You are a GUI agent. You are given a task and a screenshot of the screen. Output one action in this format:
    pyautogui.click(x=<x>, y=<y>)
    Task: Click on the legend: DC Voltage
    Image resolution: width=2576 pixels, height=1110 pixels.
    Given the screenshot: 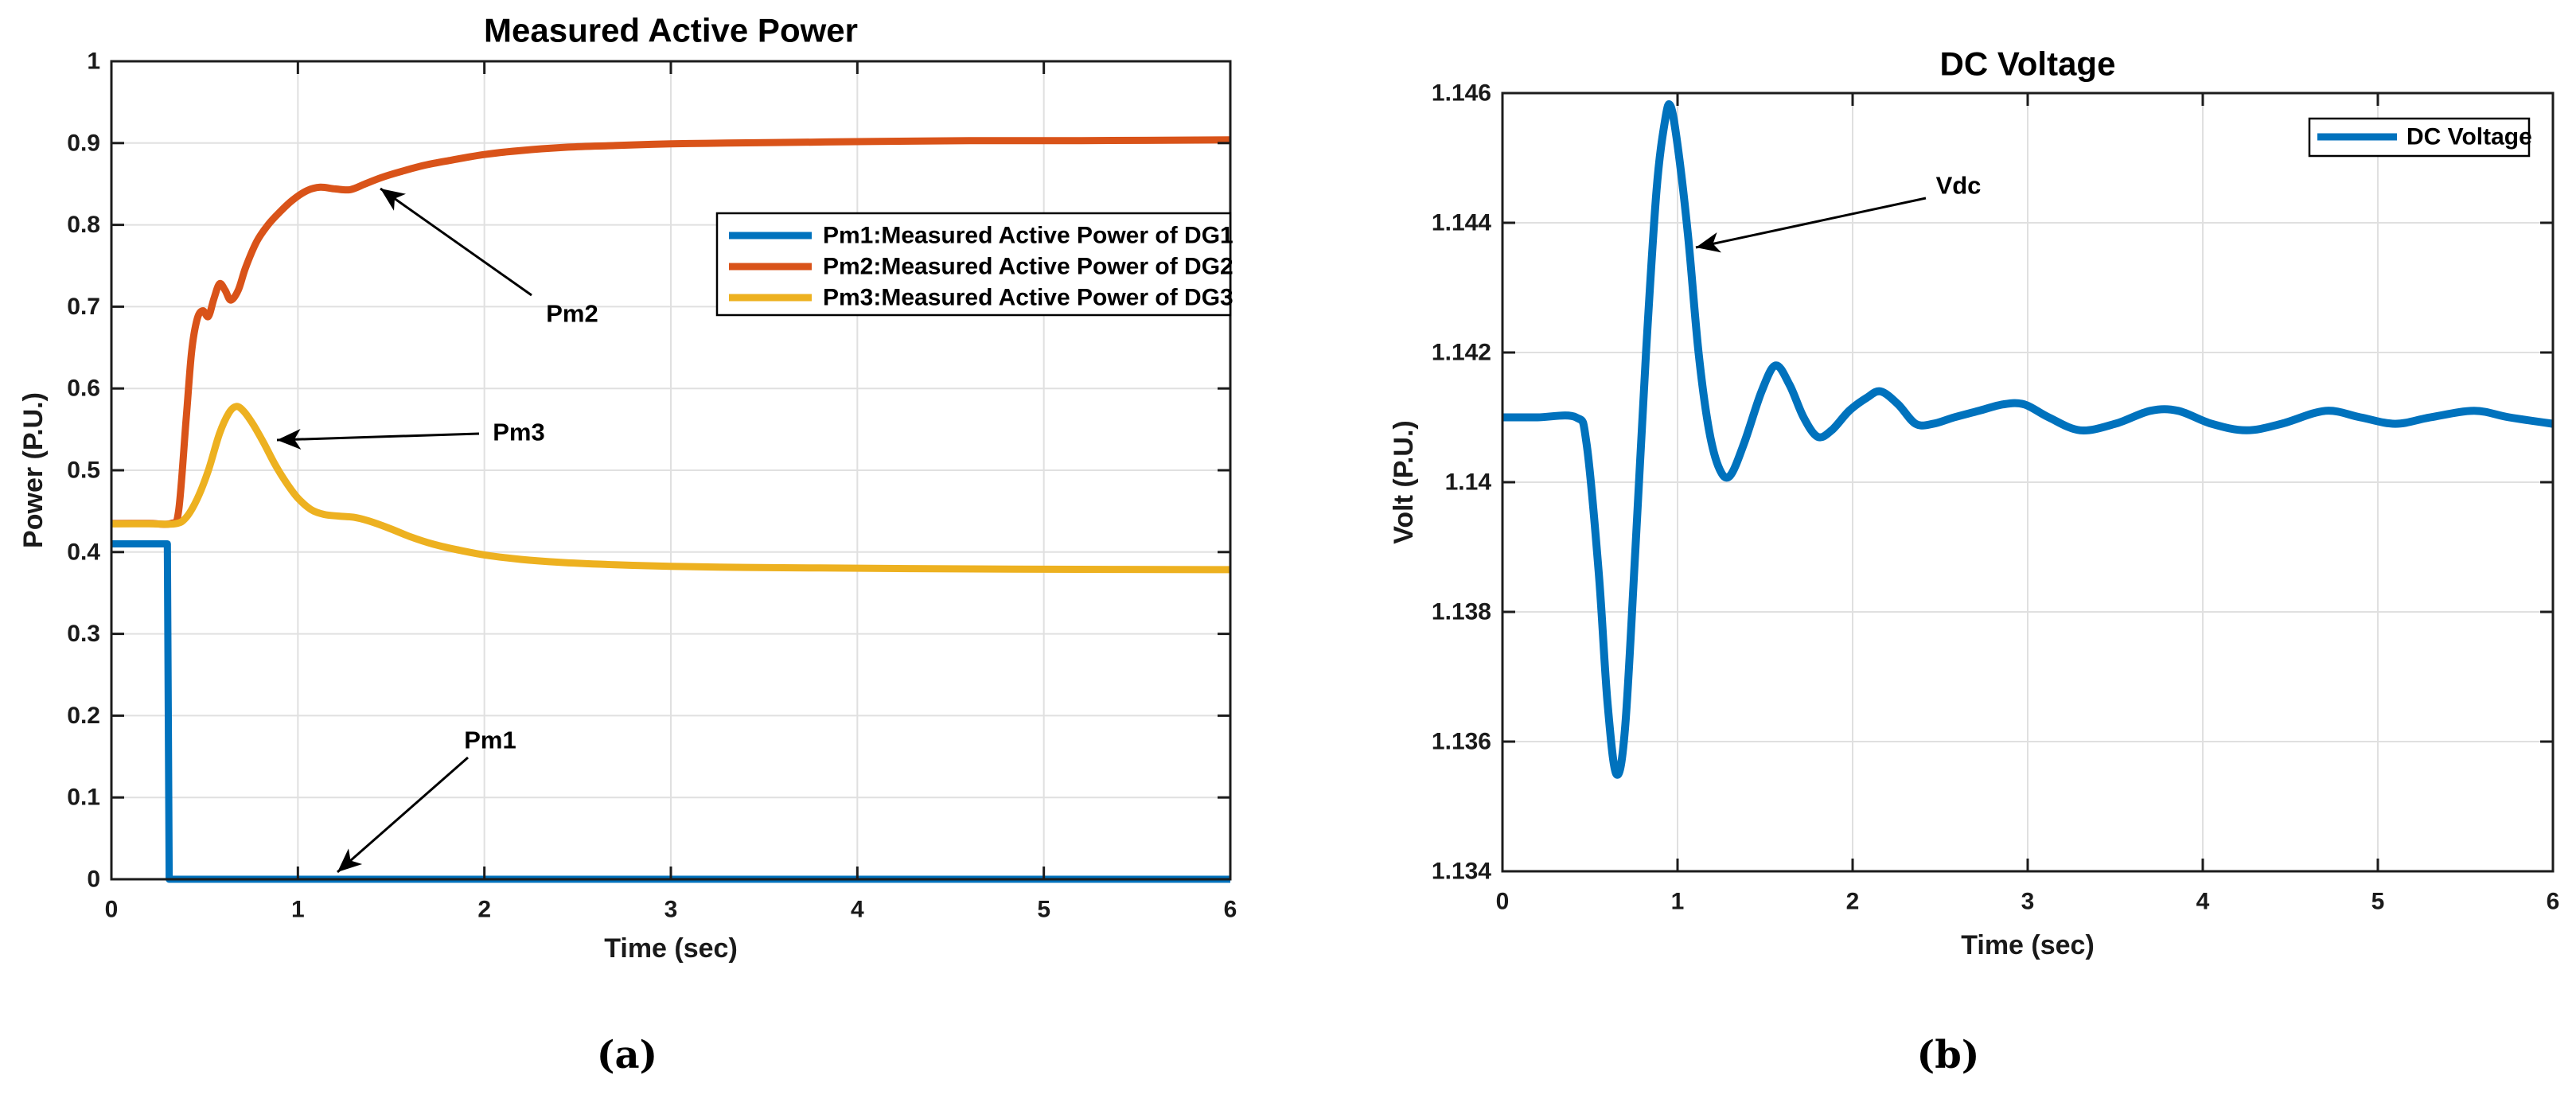 What is the action you would take?
    pyautogui.click(x=2420, y=137)
    